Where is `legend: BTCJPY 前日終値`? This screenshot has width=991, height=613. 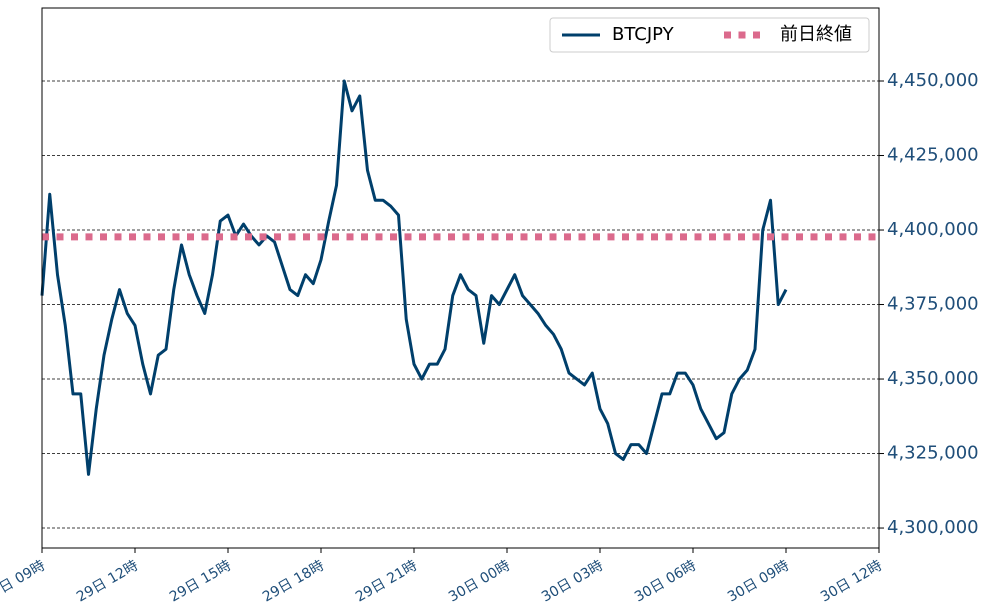 legend: BTCJPY 前日終値 is located at coordinates (709, 35).